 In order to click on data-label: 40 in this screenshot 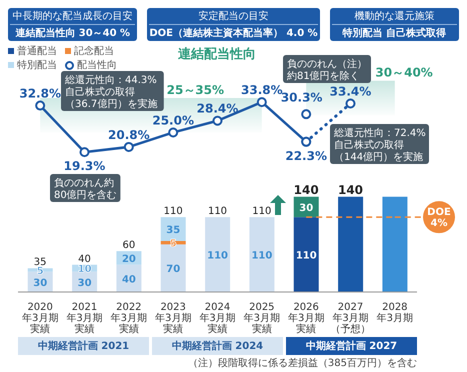, I will do `click(129, 280)`.